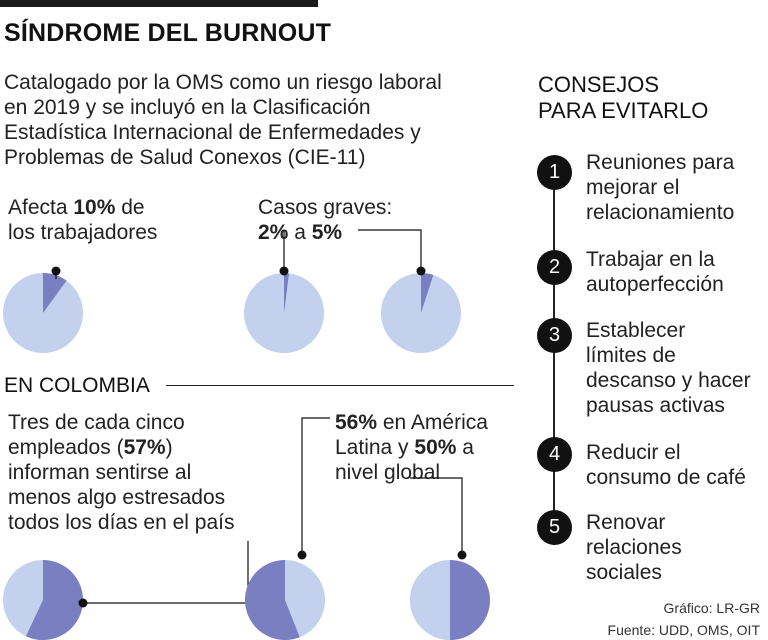 This screenshot has height=640, width=768. What do you see at coordinates (66, 447) in the screenshot?
I see `stat-text: empleados (` at bounding box center [66, 447].